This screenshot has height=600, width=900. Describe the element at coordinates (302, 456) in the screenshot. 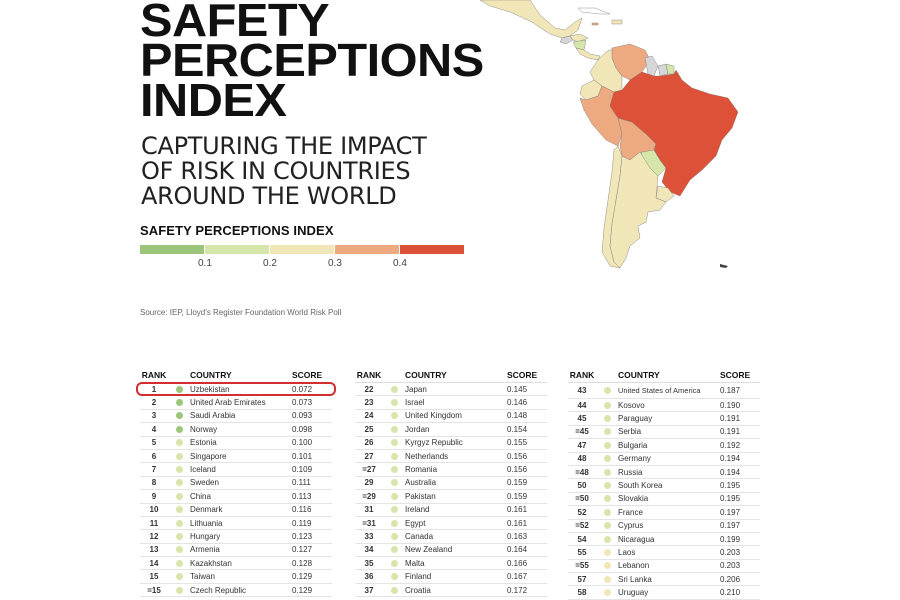

I see `score-cell: 0.101` at that location.